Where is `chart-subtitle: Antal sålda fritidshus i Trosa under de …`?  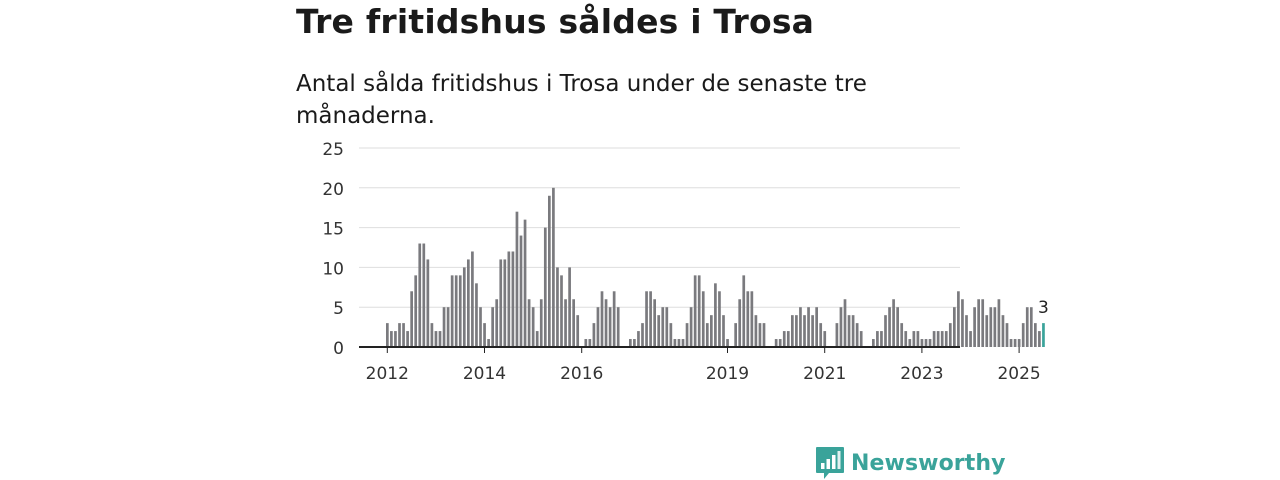 chart-subtitle: Antal sålda fritidshus i Trosa under de … is located at coordinates (581, 100).